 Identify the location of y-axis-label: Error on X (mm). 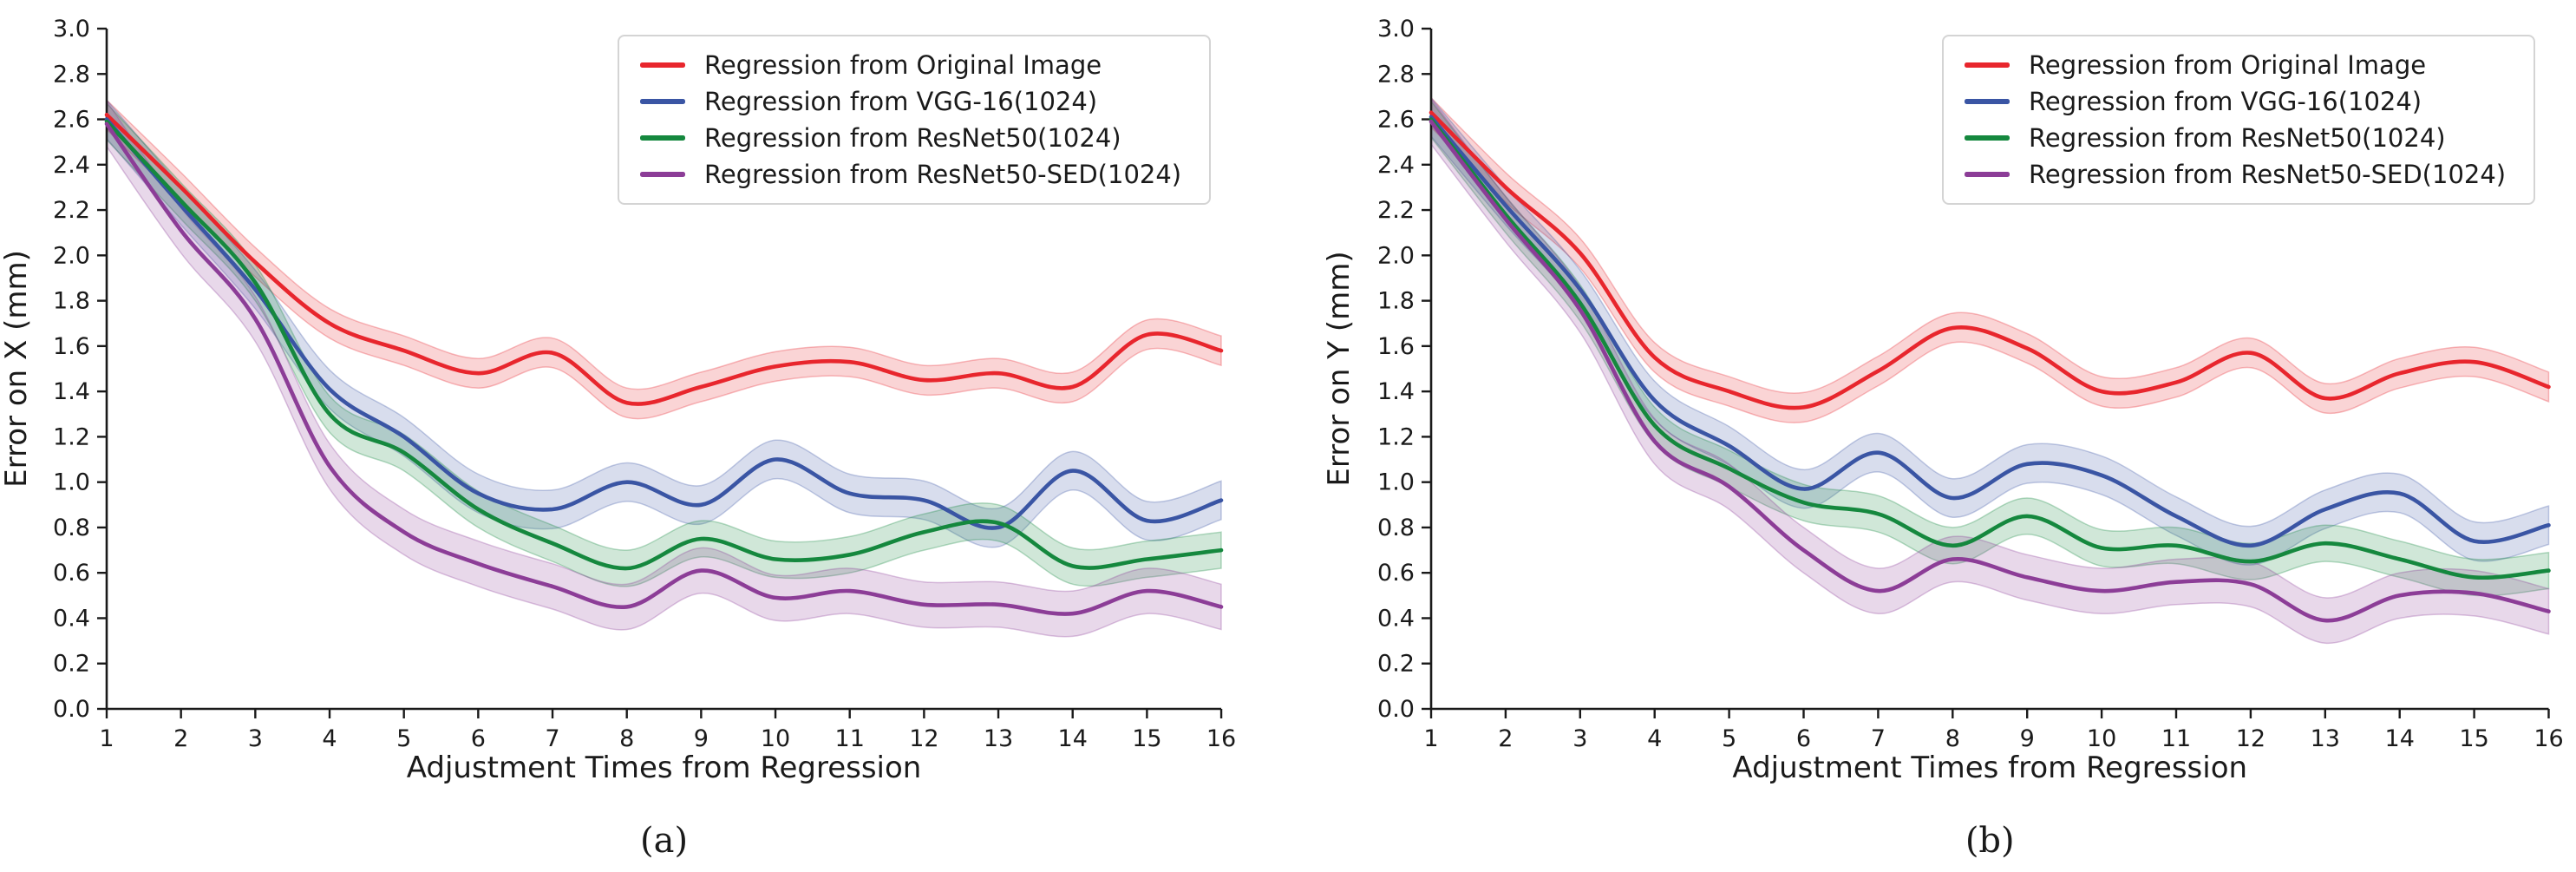
(17, 369).